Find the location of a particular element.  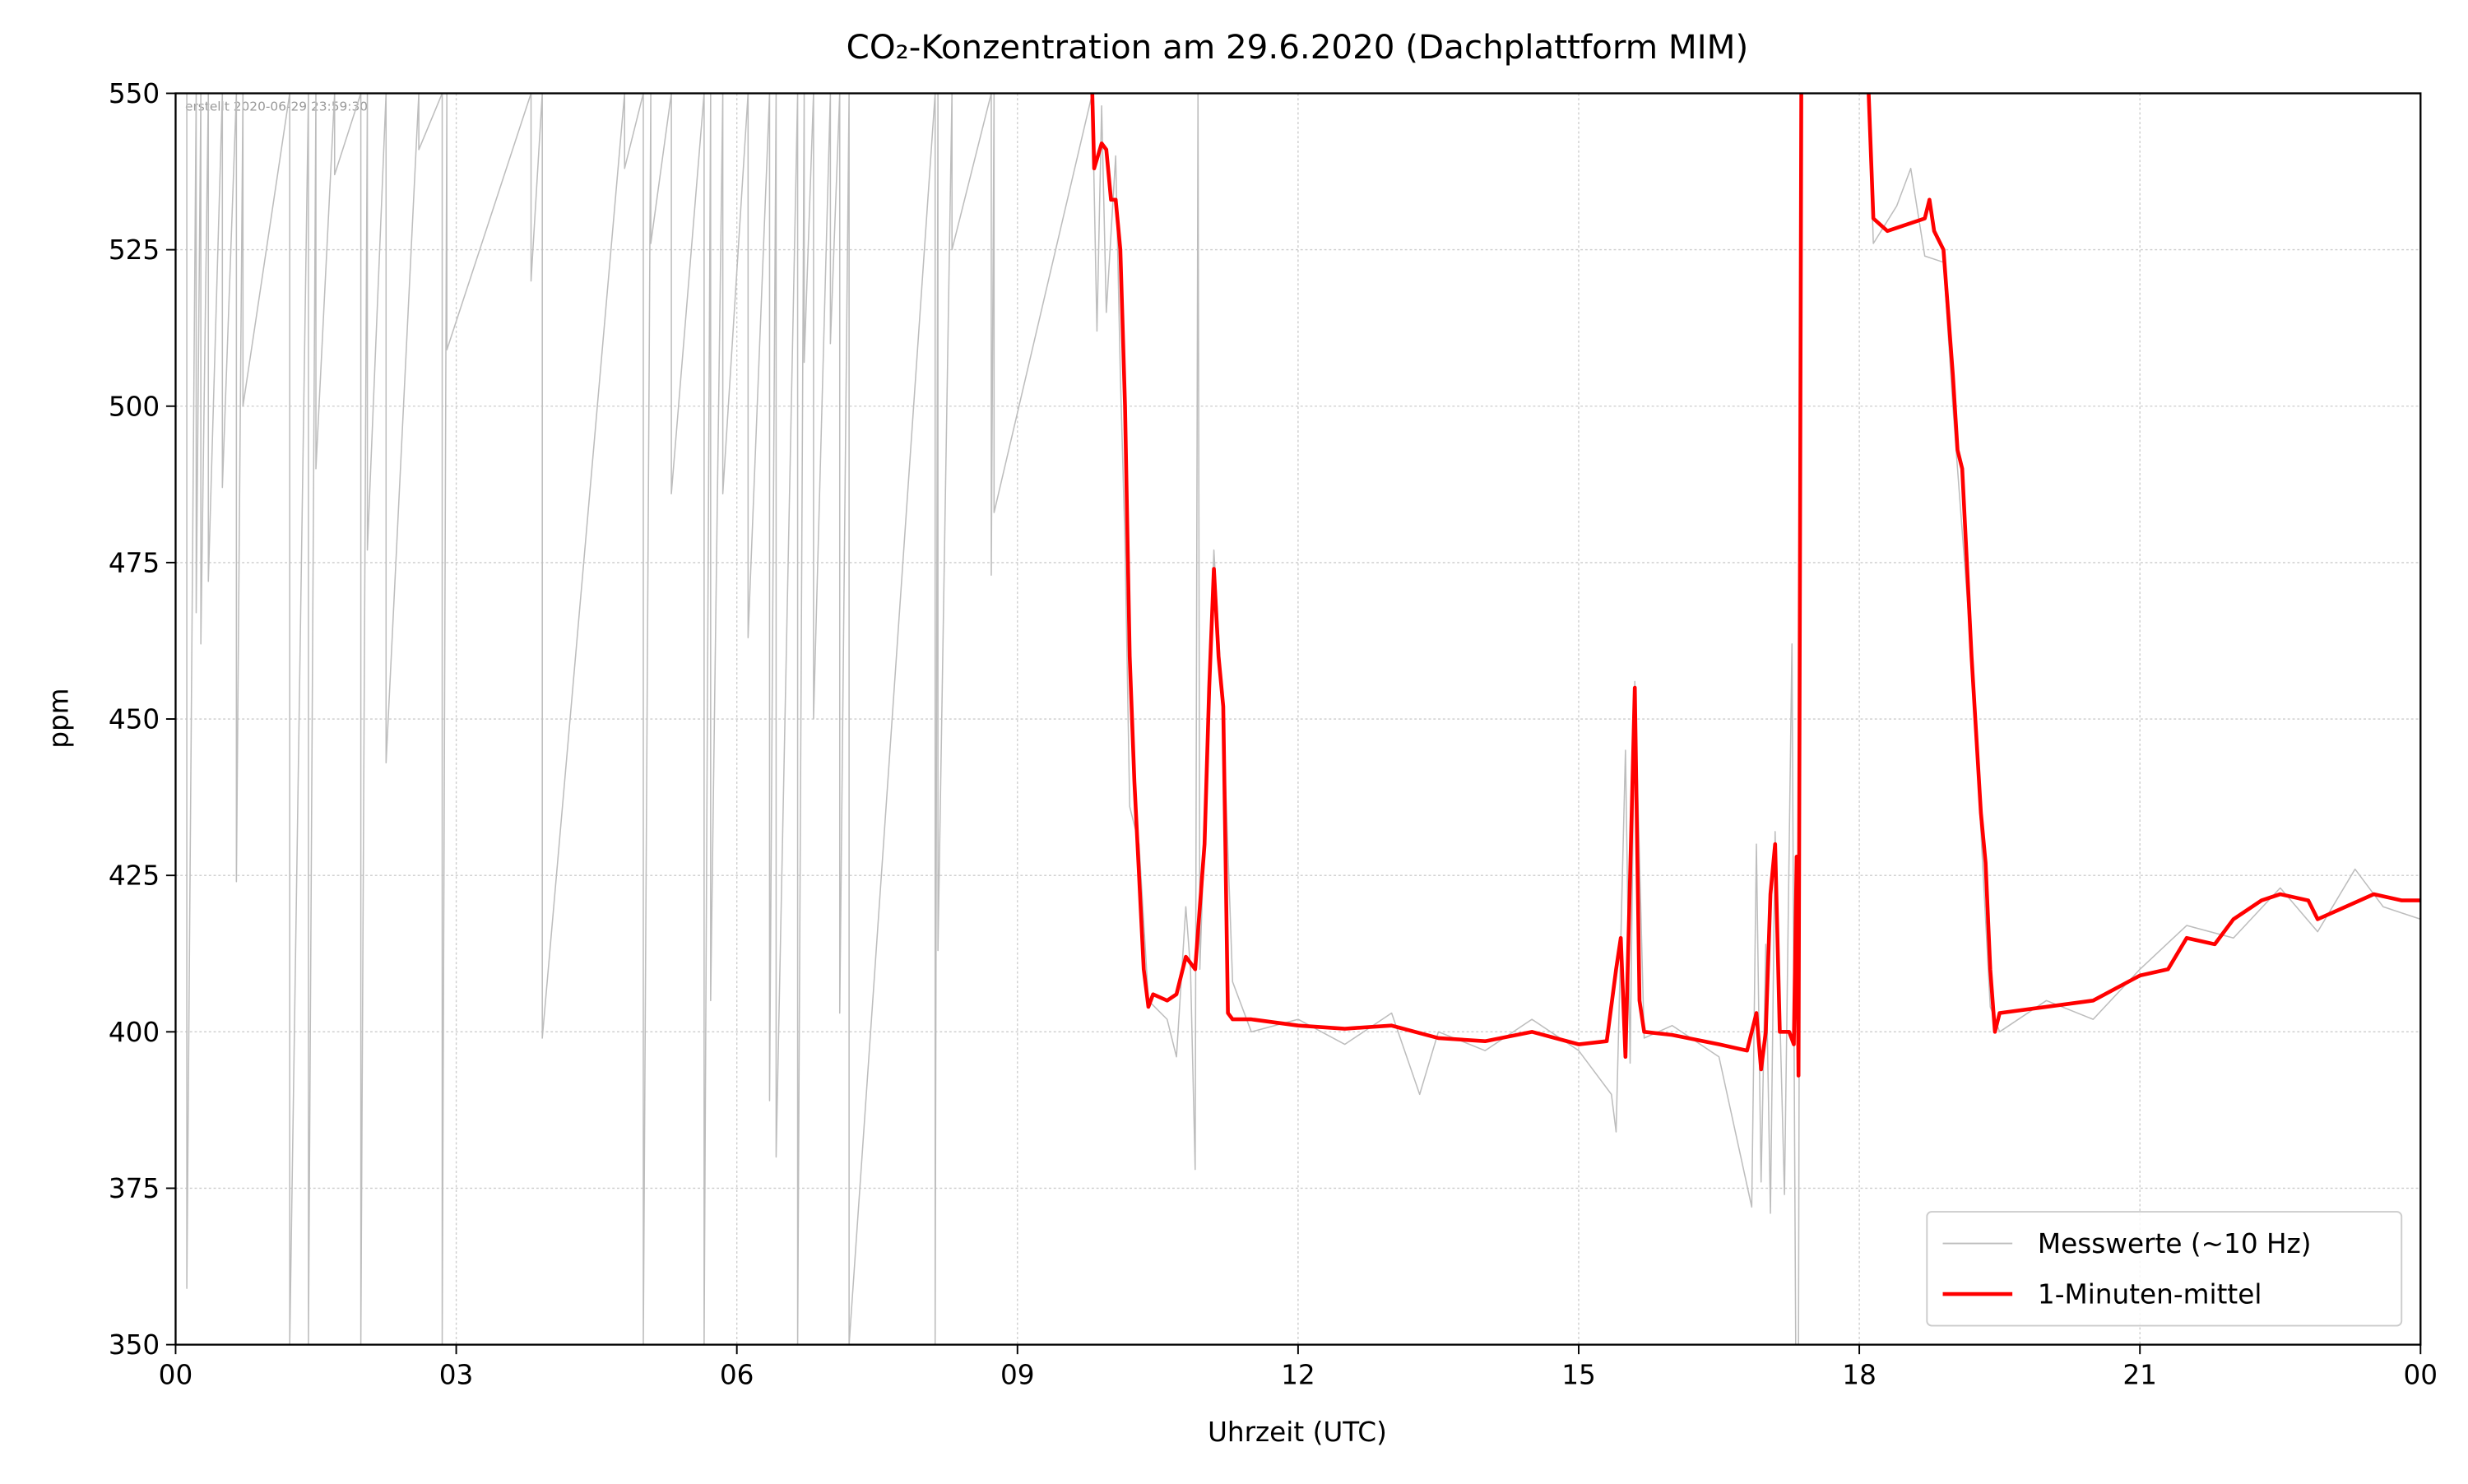

x-tick-label: 21 is located at coordinates (2139, 1375).